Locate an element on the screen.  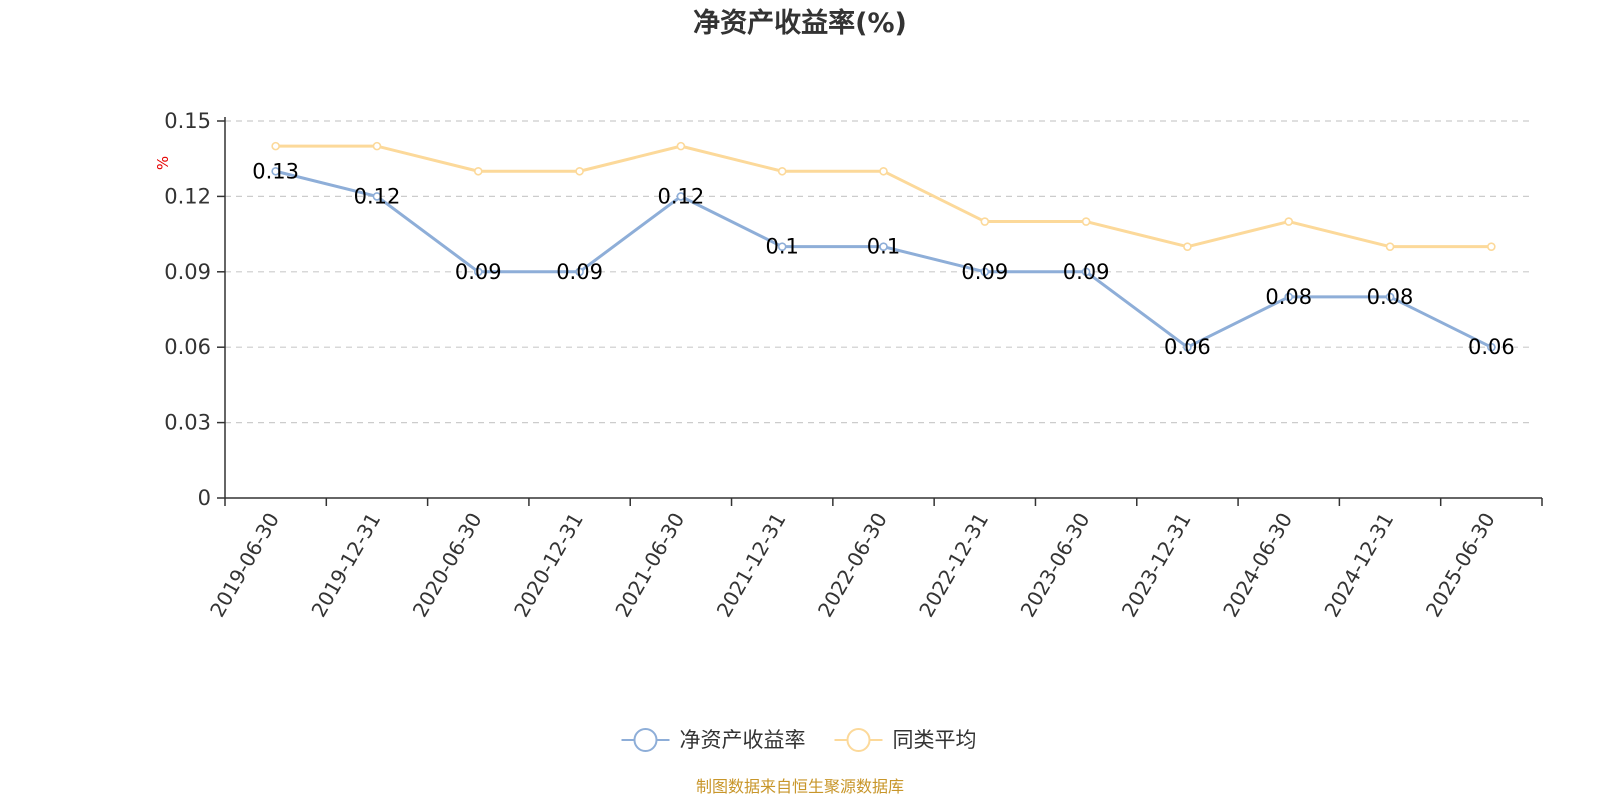
x-tick-label: 2021-12-31 is located at coordinates (751, 565).